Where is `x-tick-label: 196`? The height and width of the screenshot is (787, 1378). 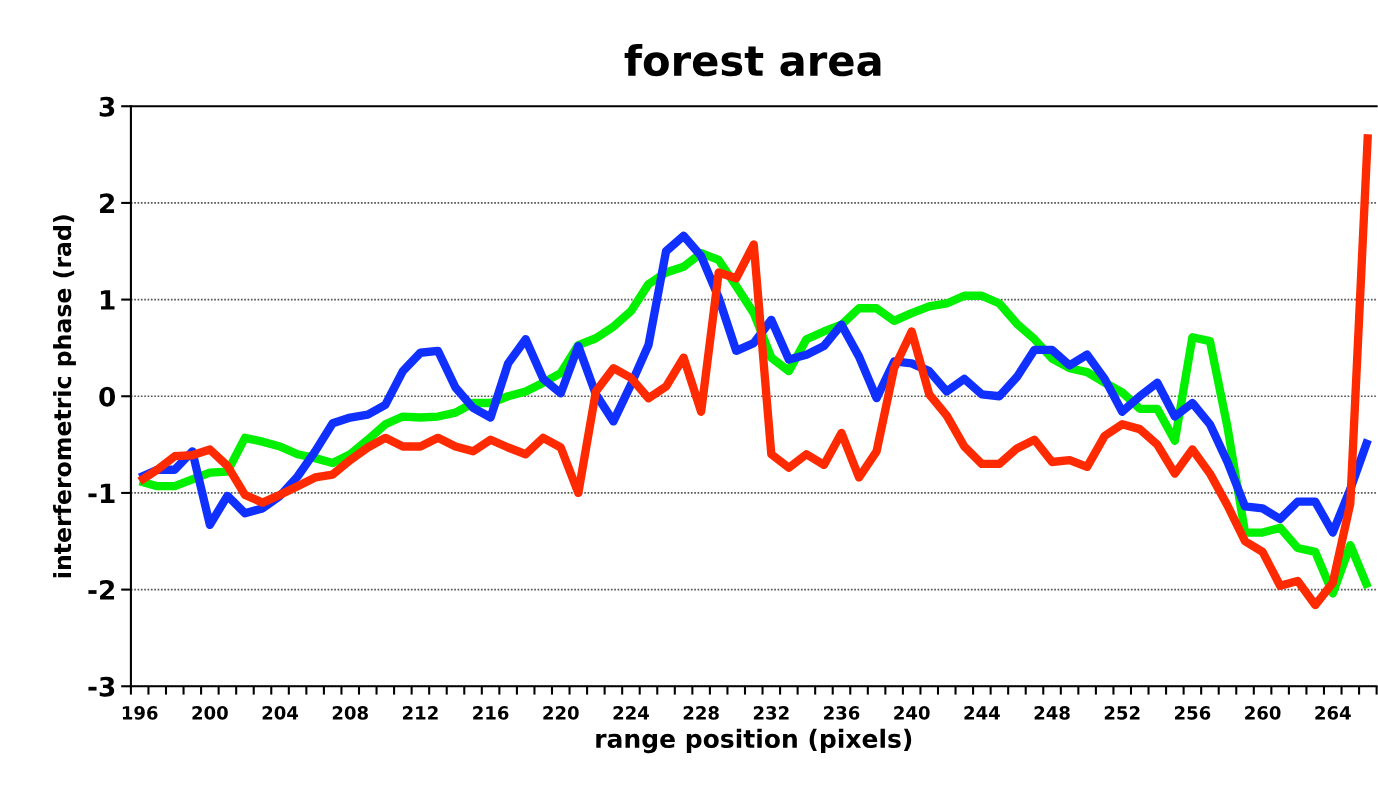
x-tick-label: 196 is located at coordinates (140, 713).